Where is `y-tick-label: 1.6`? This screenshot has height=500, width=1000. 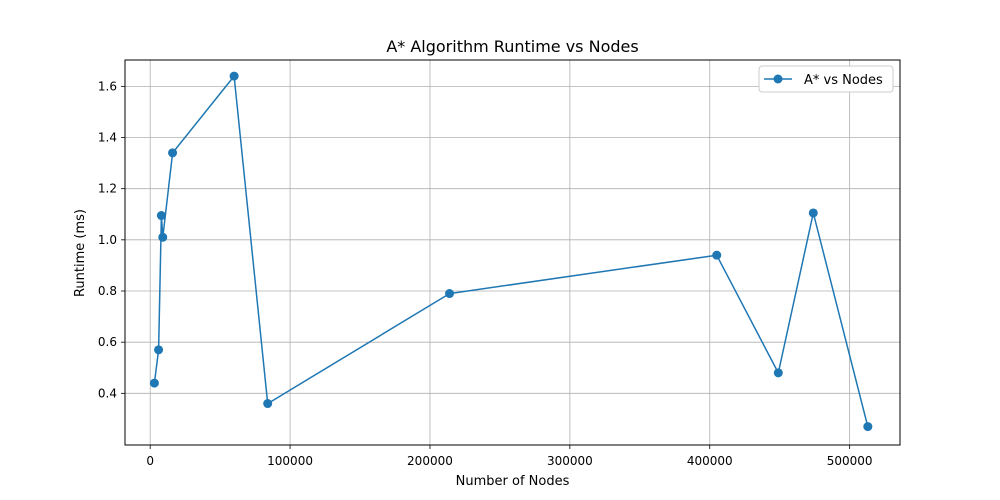 y-tick-label: 1.6 is located at coordinates (107, 86).